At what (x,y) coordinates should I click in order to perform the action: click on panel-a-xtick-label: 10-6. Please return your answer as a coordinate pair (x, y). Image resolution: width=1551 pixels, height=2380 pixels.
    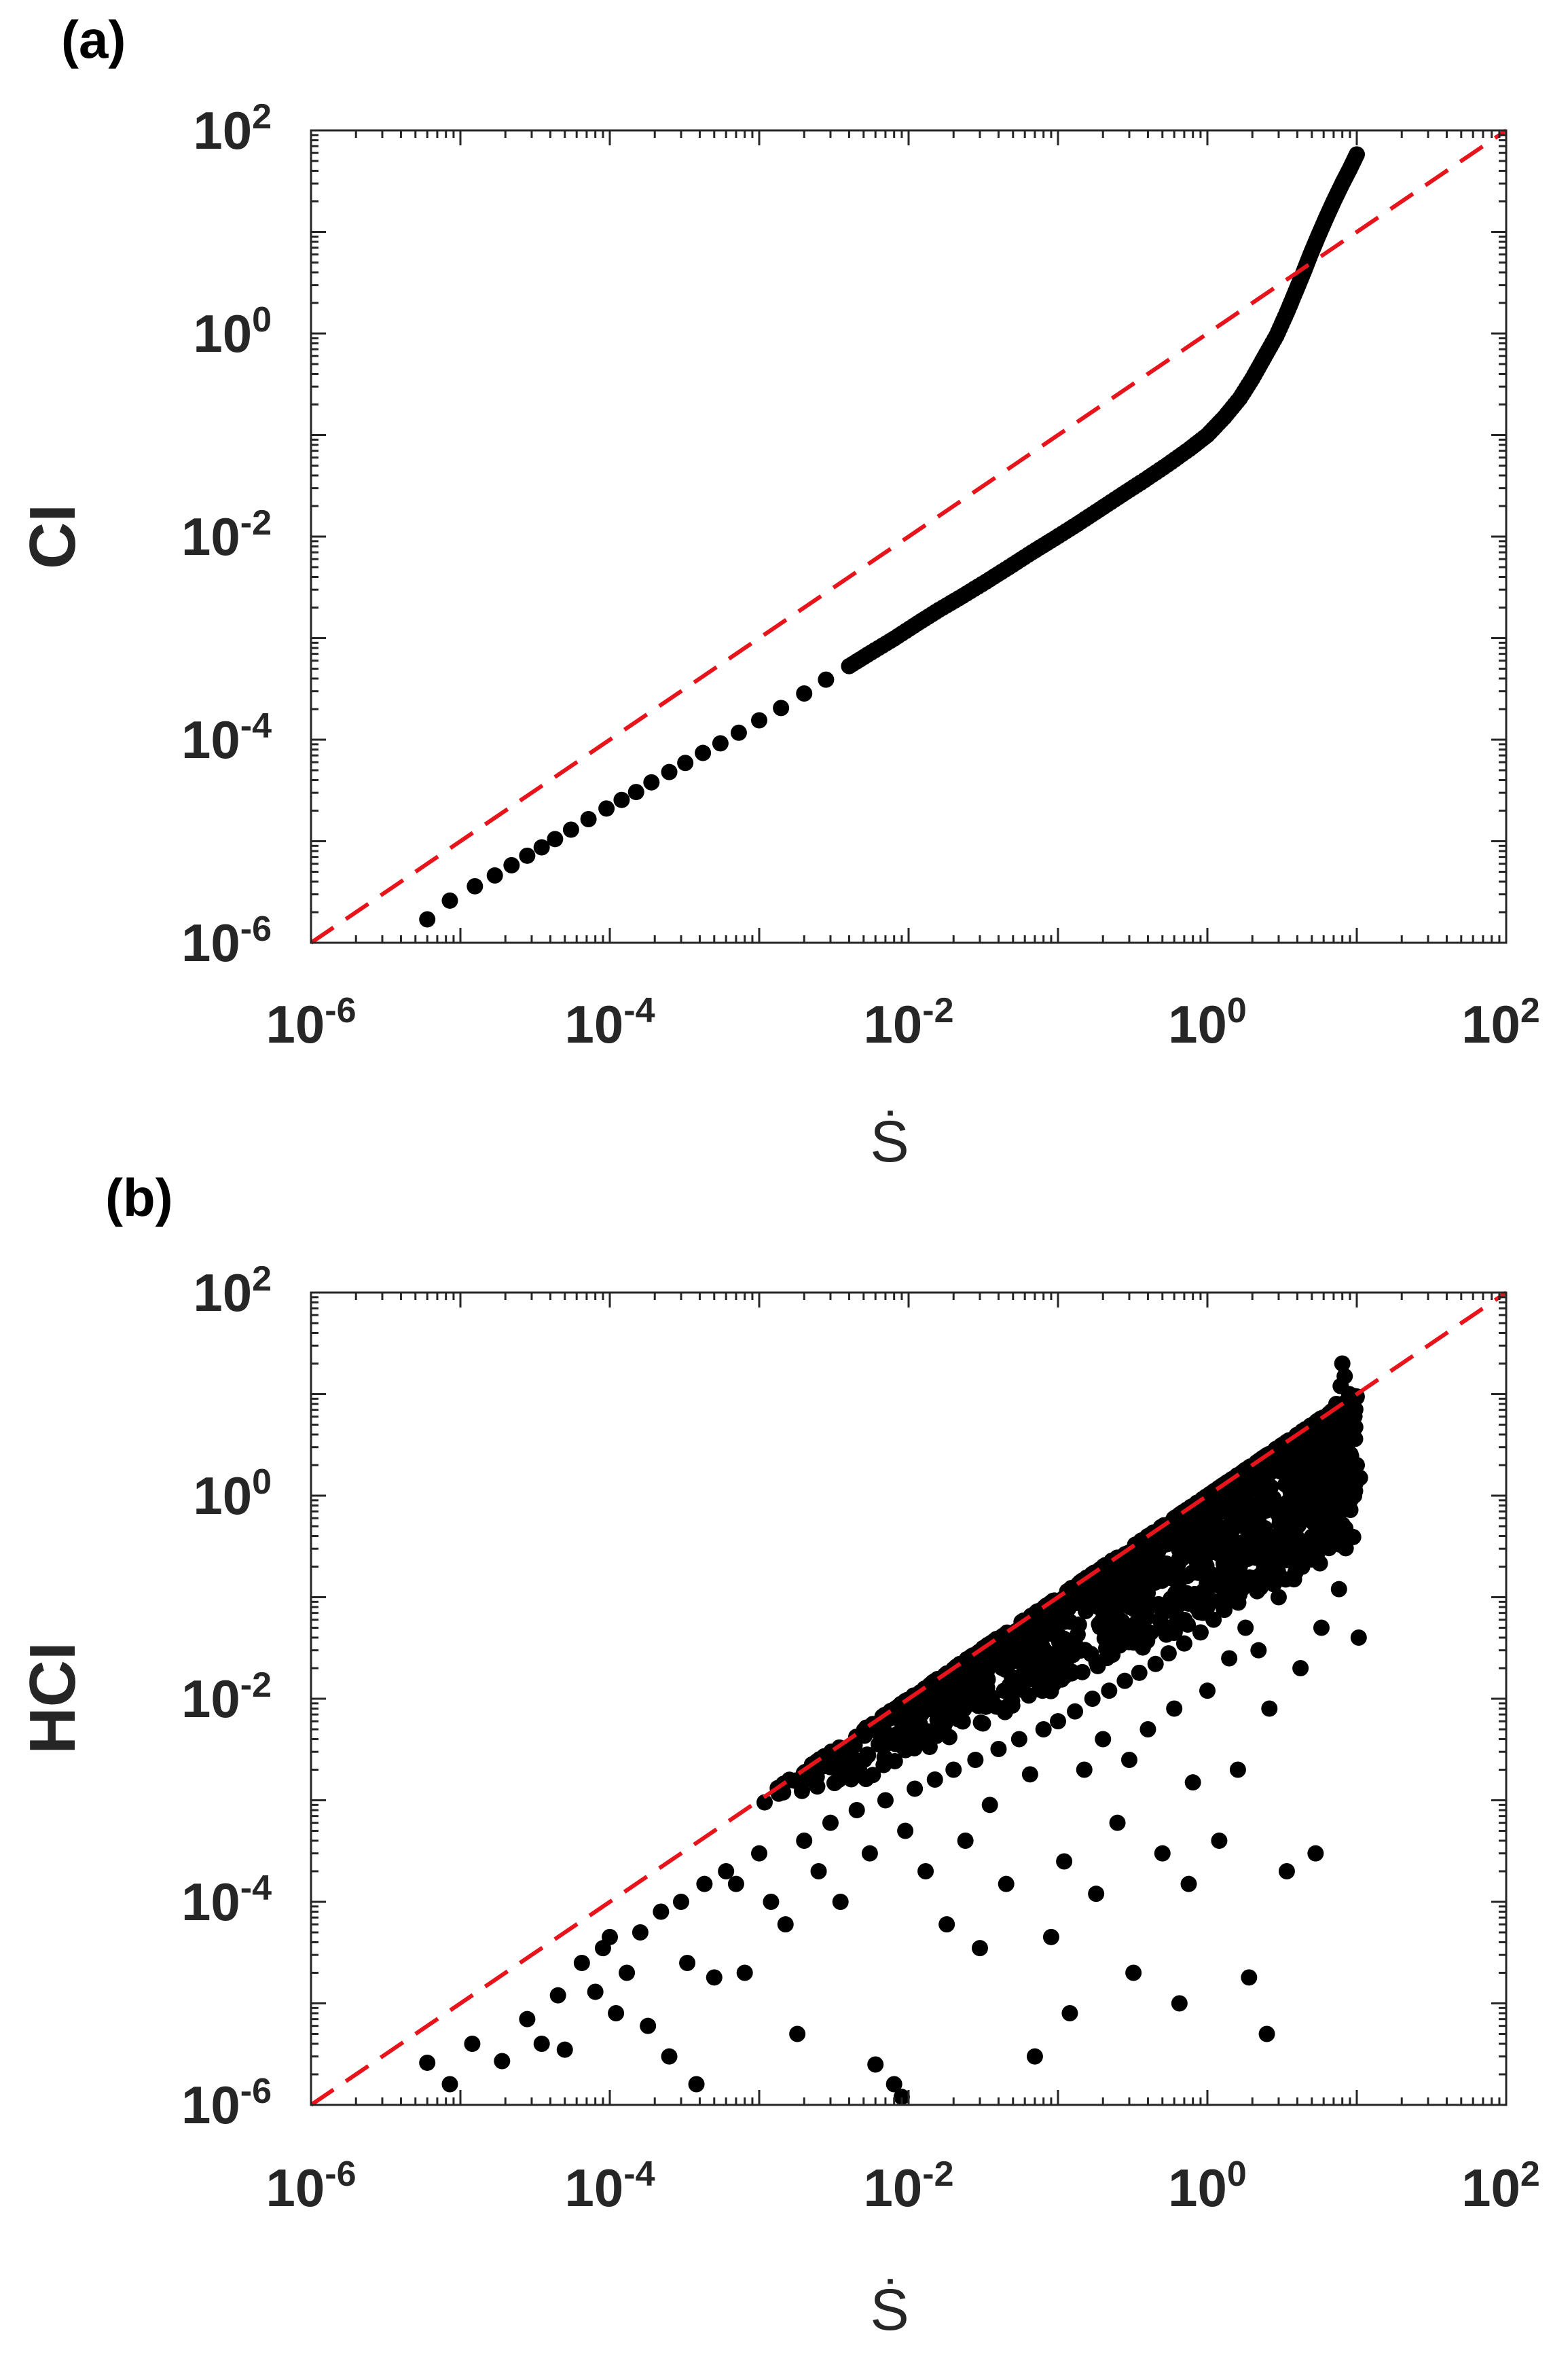
    Looking at the image, I should click on (311, 1022).